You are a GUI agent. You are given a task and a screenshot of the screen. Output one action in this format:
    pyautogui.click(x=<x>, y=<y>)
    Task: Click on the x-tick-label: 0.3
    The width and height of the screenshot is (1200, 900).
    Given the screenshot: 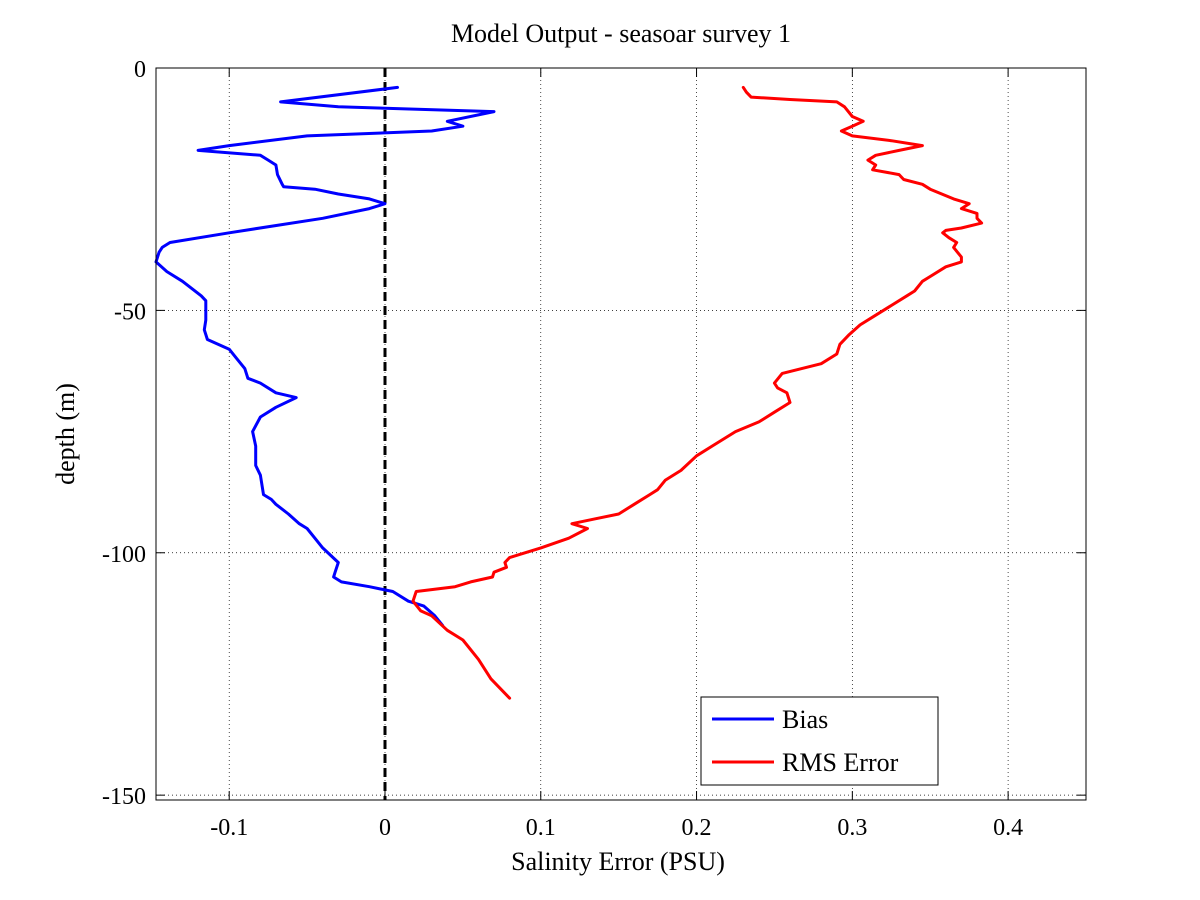 What is the action you would take?
    pyautogui.click(x=852, y=828)
    